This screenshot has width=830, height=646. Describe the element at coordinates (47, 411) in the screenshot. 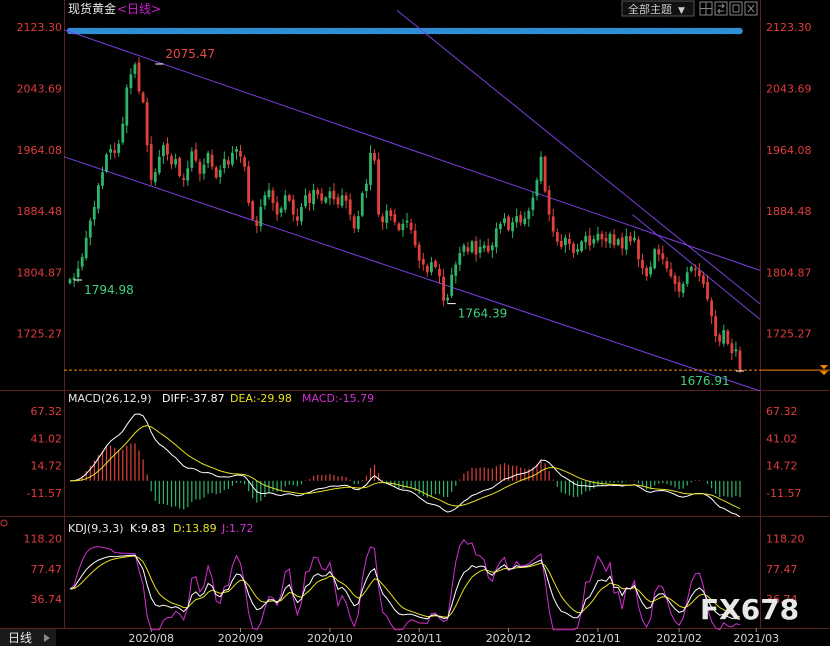

I see `macd-tick-left: 67.32` at that location.